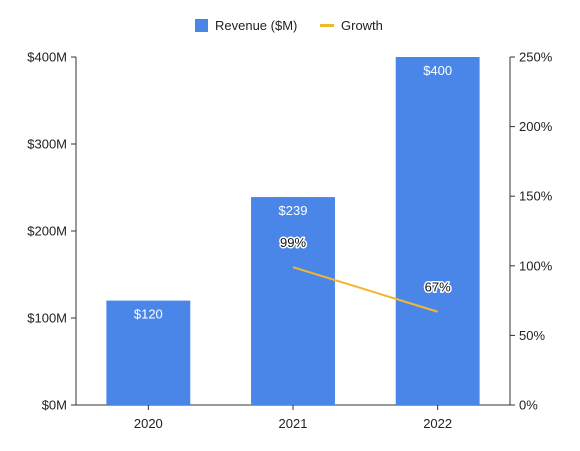 This screenshot has height=451, width=580. Describe the element at coordinates (201, 25) in the screenshot. I see `legend-swatch-revenue` at that location.